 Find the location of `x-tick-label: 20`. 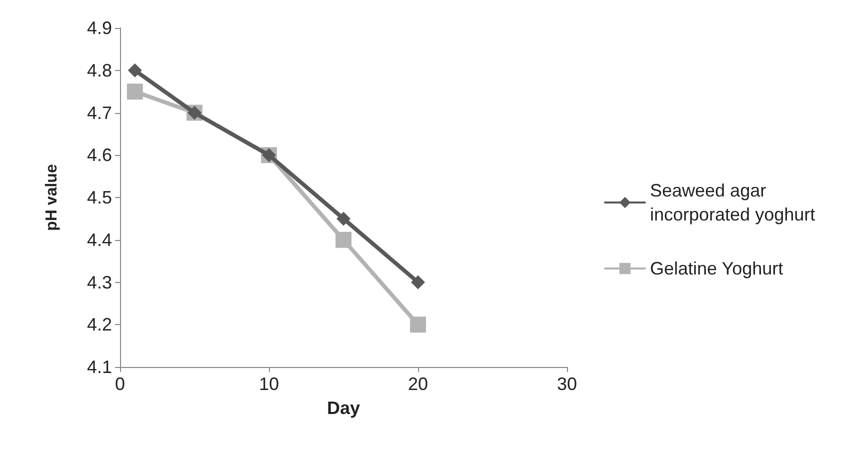

x-tick-label: 20 is located at coordinates (418, 384).